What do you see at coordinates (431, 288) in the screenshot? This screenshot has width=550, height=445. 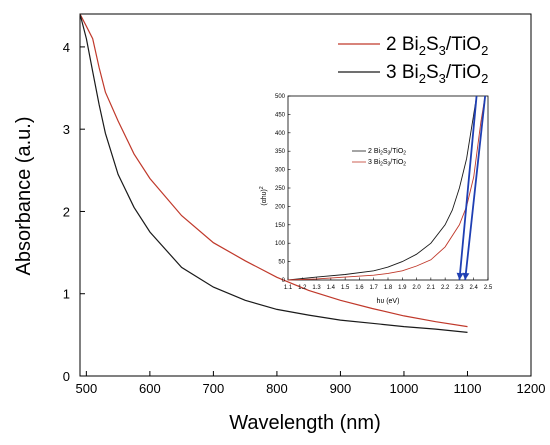 I see `inset-x-tick-label: 2.1` at bounding box center [431, 288].